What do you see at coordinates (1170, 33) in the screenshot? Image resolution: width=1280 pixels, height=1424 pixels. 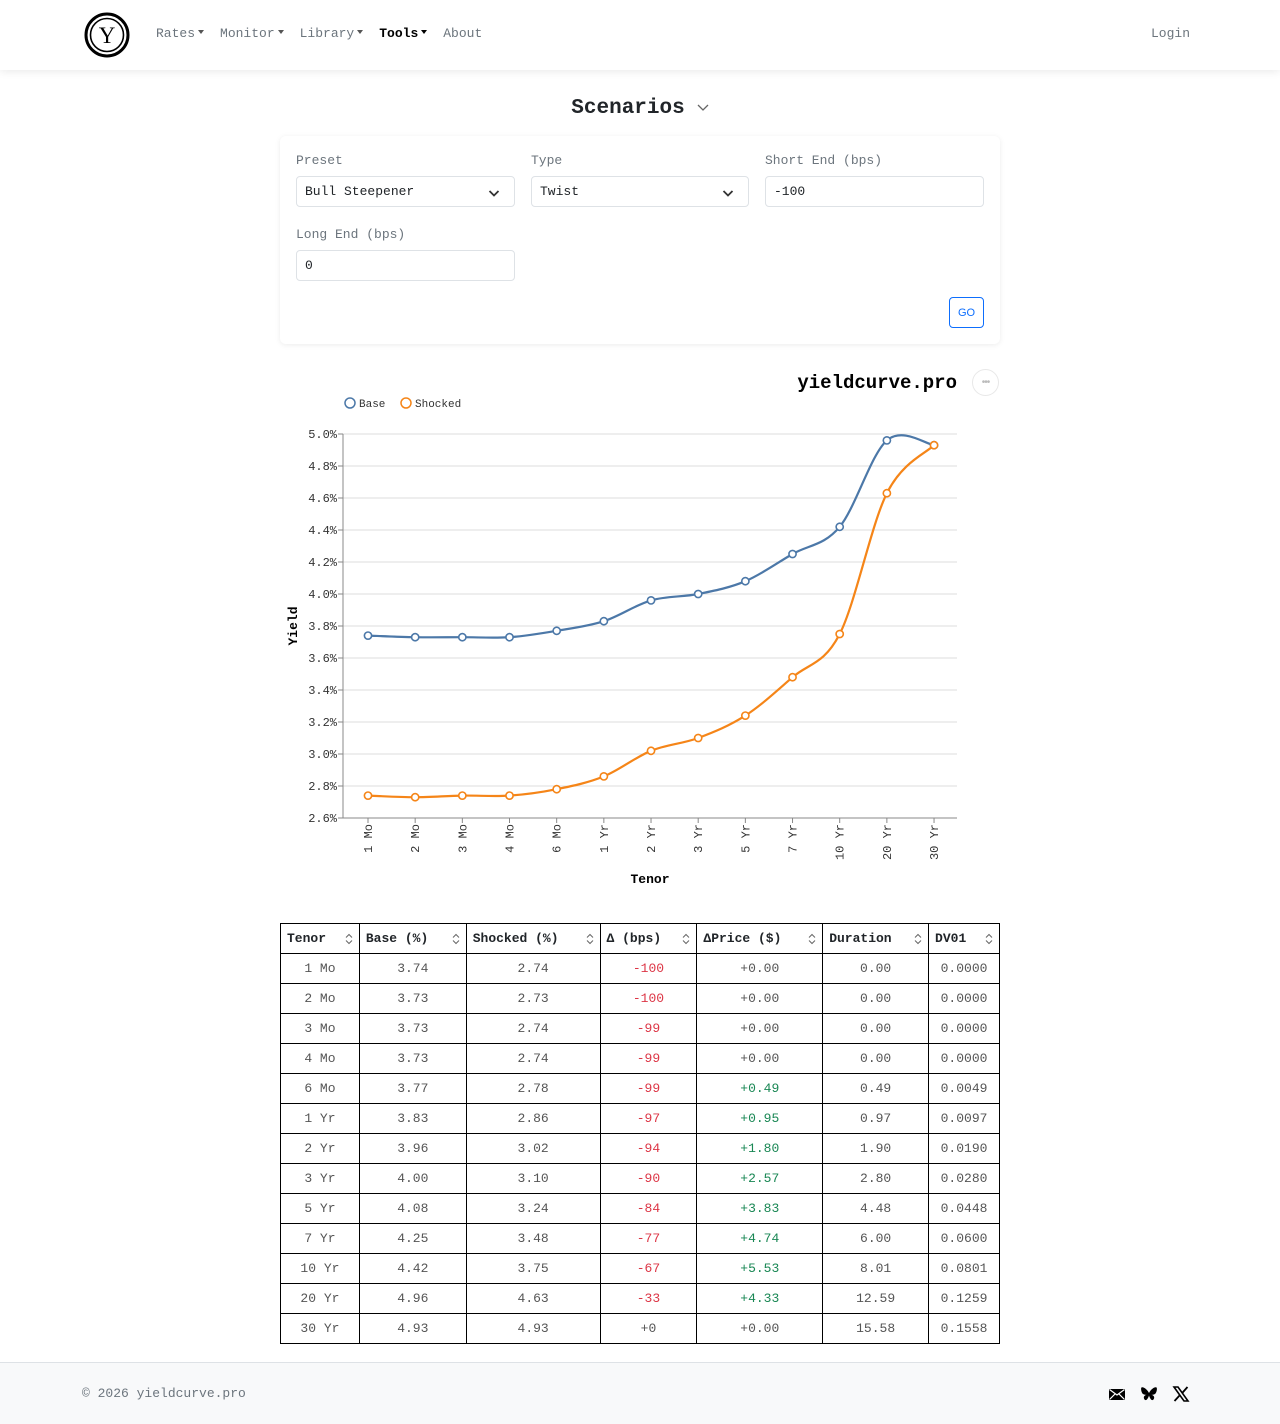 I see `login-link: Login` at bounding box center [1170, 33].